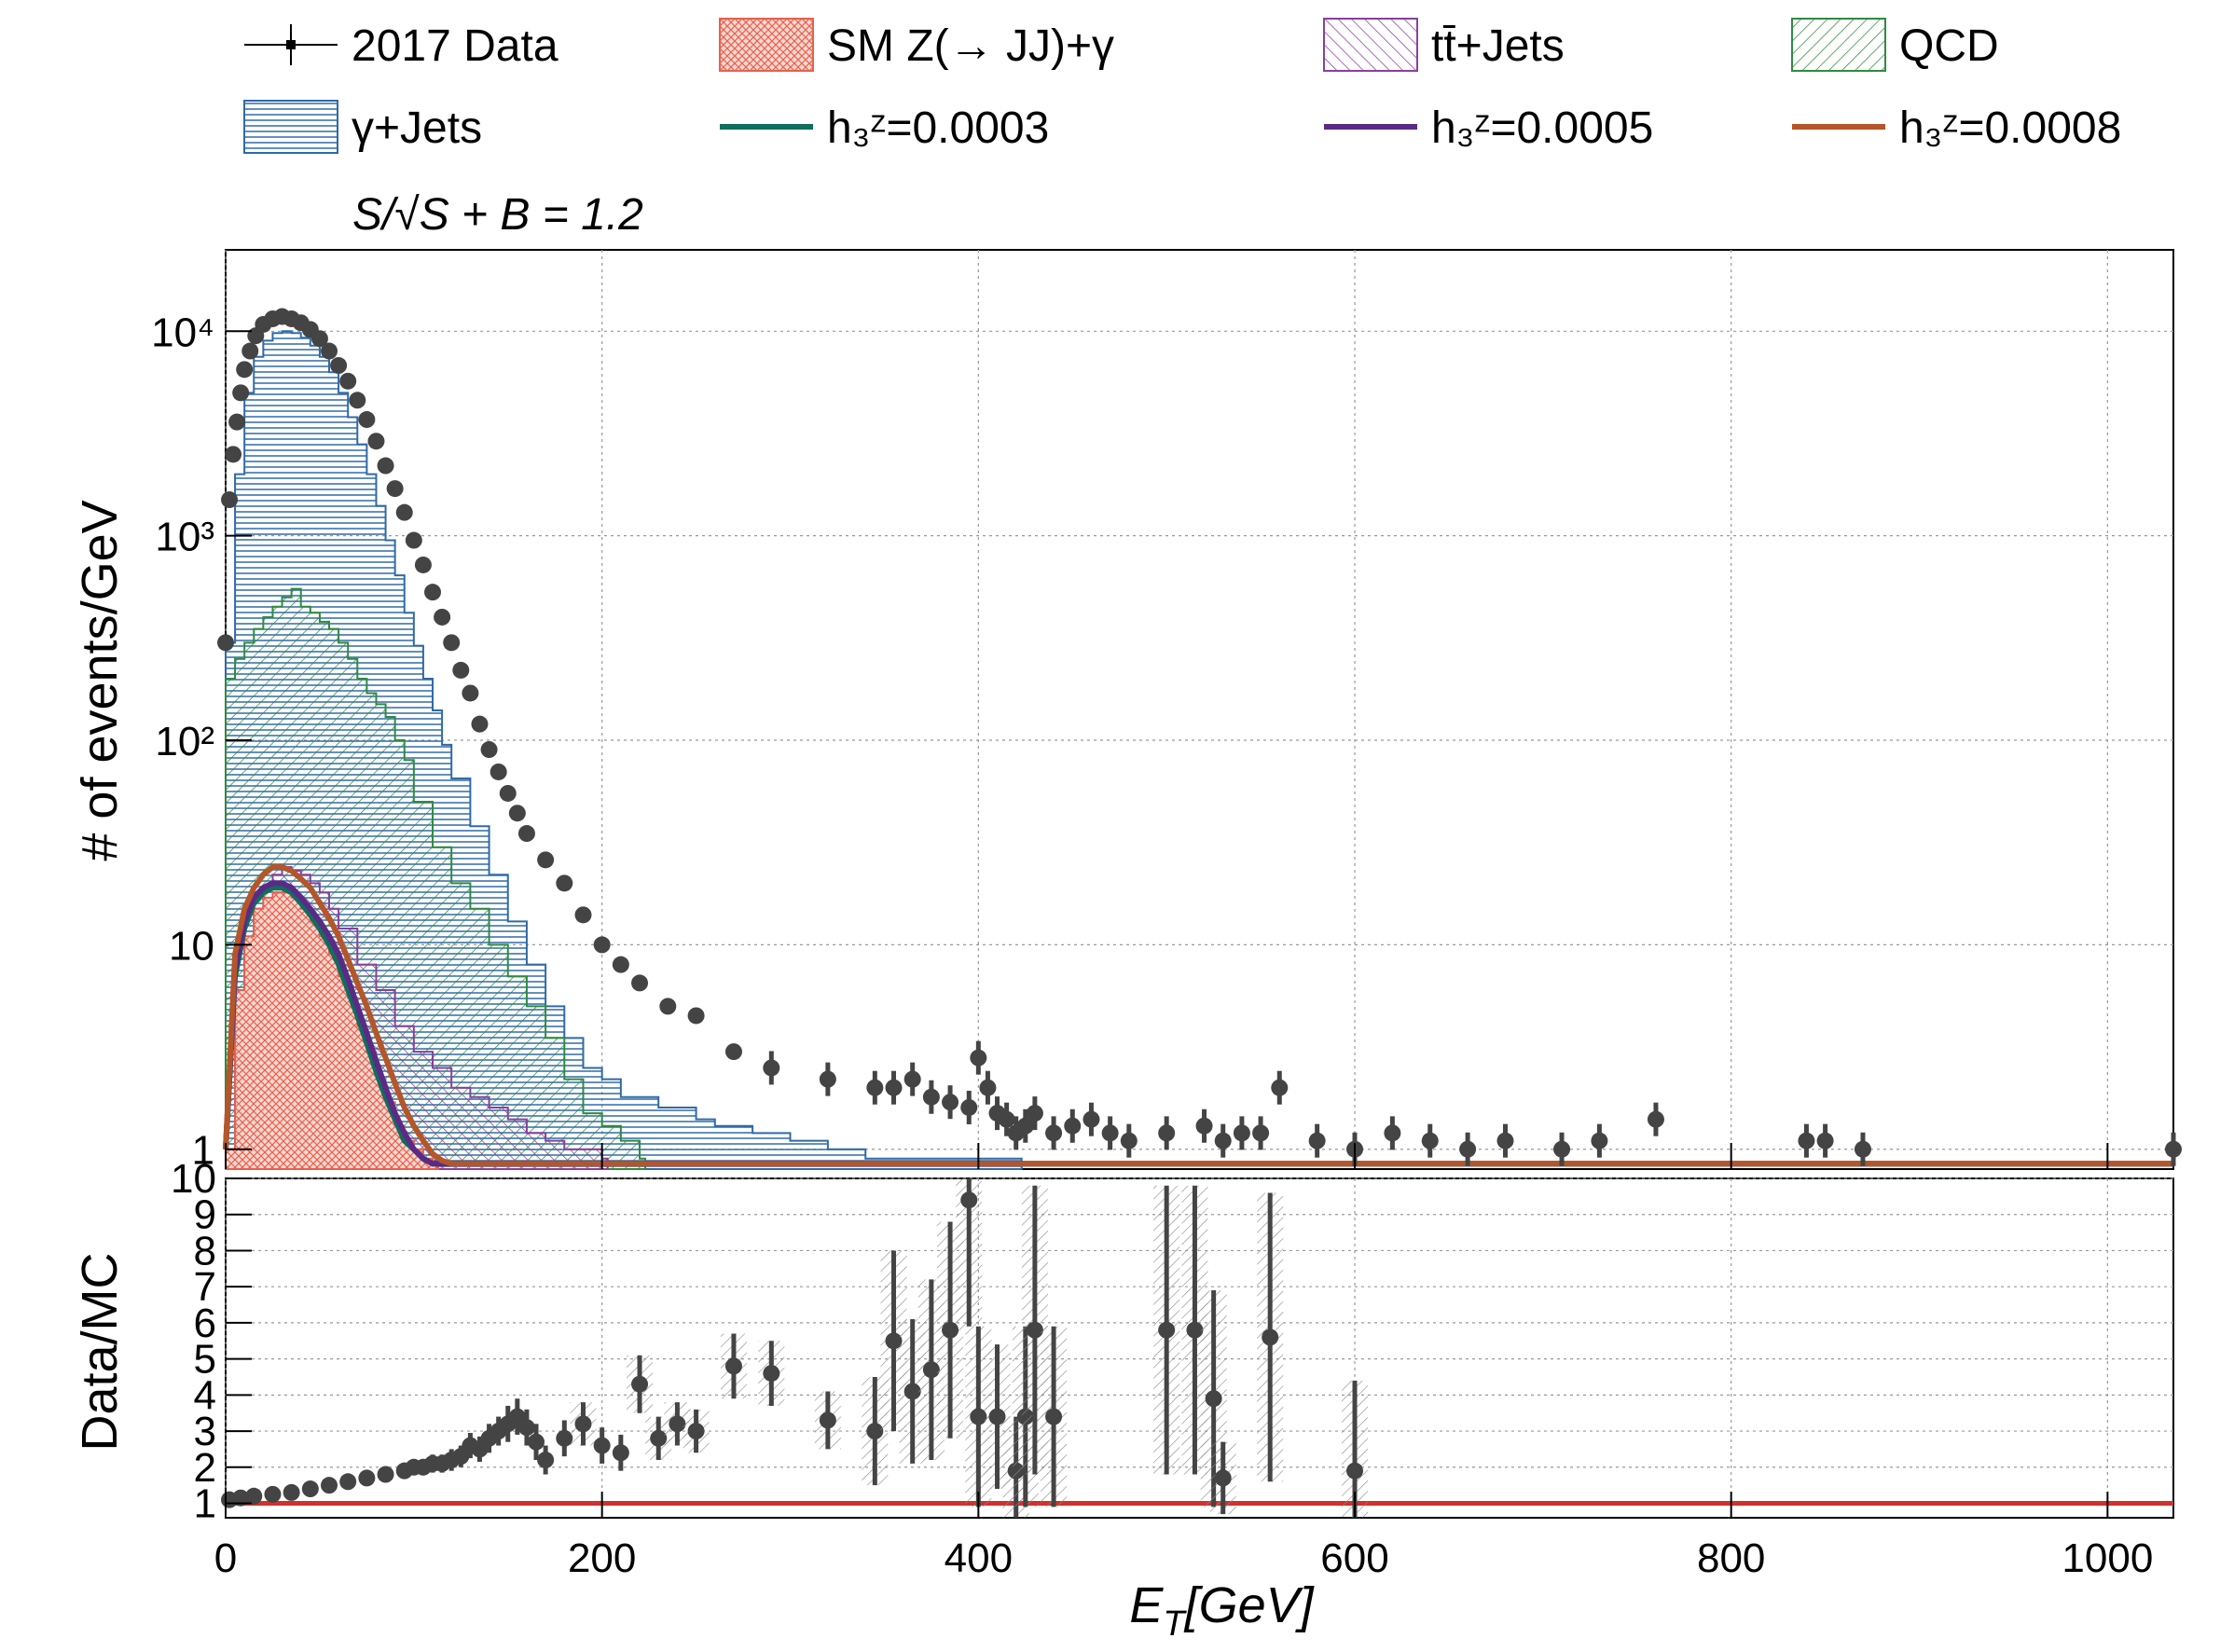 The width and height of the screenshot is (2234, 1652). I want to click on legend-label: γ+Jets, so click(417, 128).